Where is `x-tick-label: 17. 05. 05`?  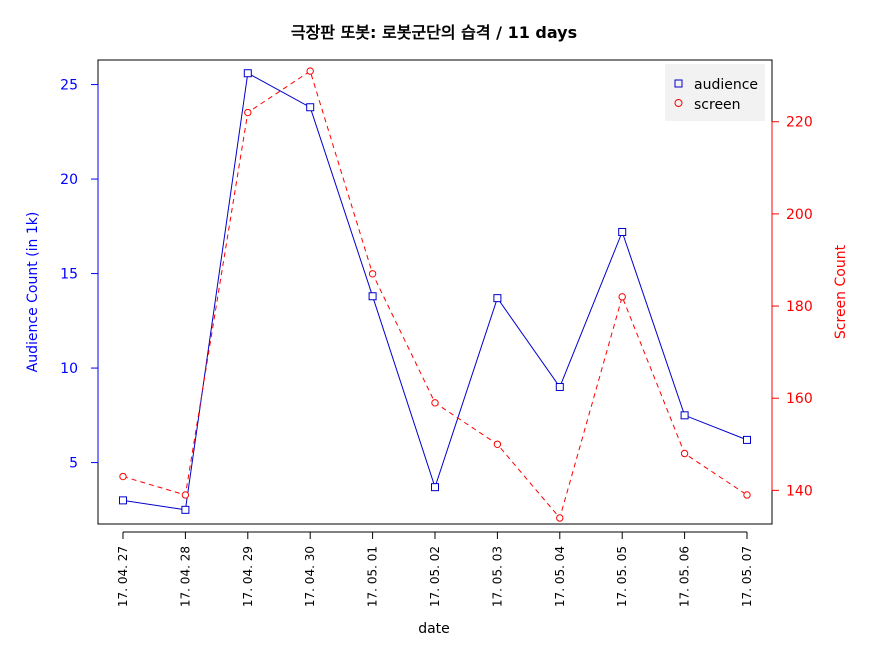
x-tick-label: 17. 05. 05 is located at coordinates (622, 576).